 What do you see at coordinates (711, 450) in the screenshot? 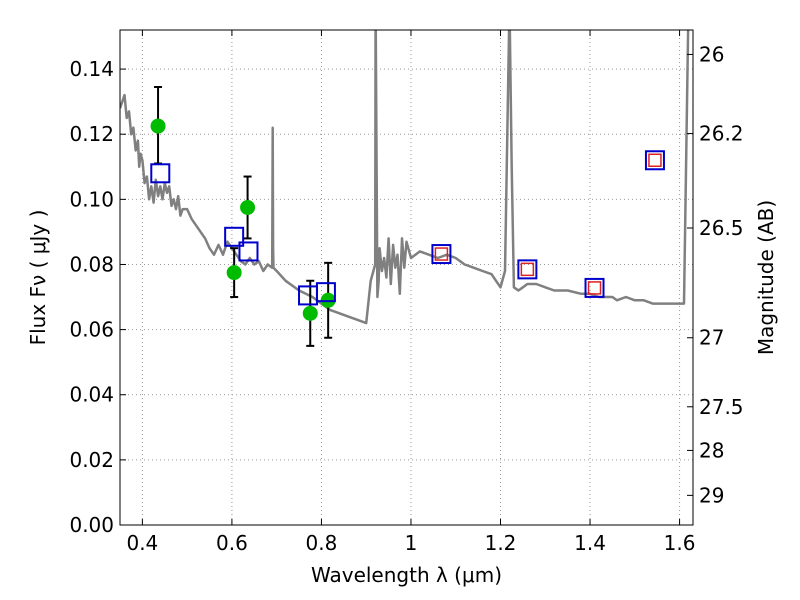
I see `y2-tick-label: 28` at bounding box center [711, 450].